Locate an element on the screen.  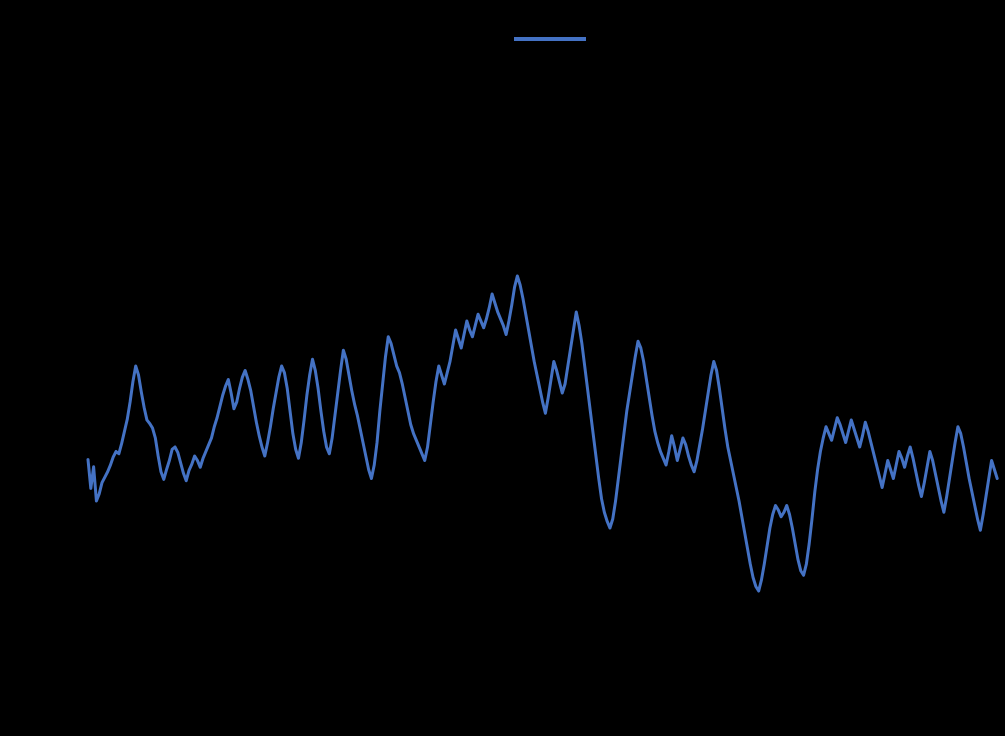
legend-line-swatch-icon is located at coordinates (550, 39).